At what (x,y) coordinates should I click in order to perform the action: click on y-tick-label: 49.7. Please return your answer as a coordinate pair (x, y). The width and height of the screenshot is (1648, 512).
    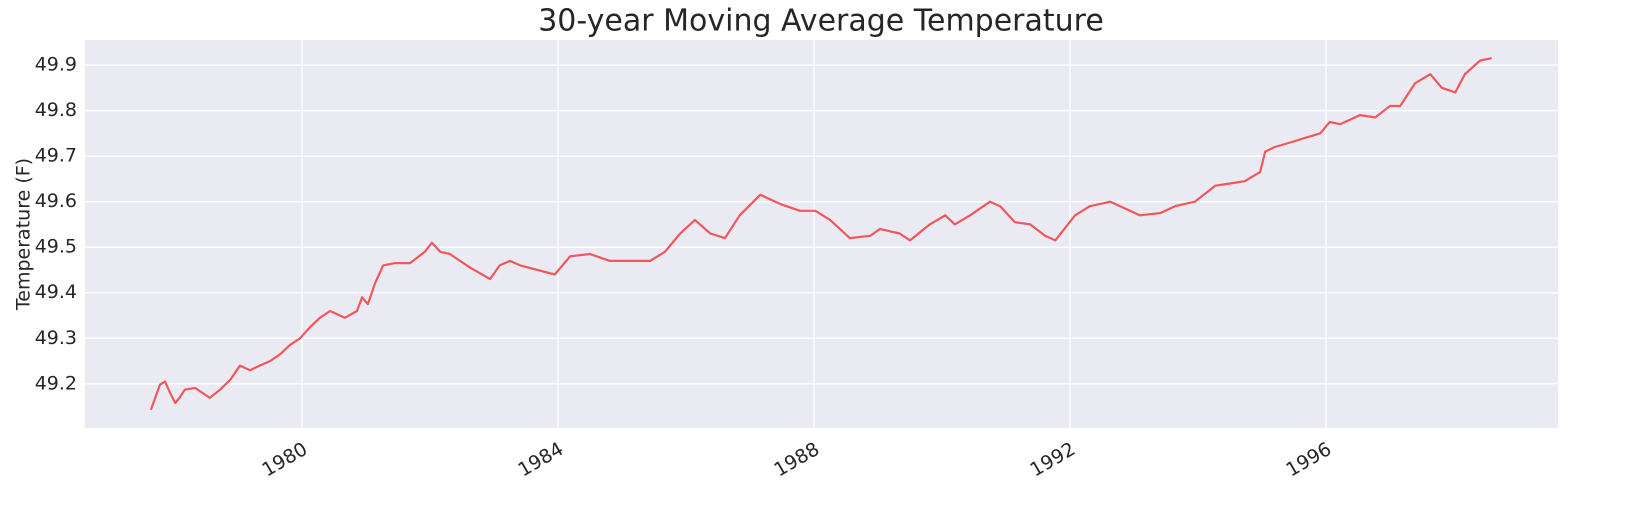
    Looking at the image, I should click on (56, 156).